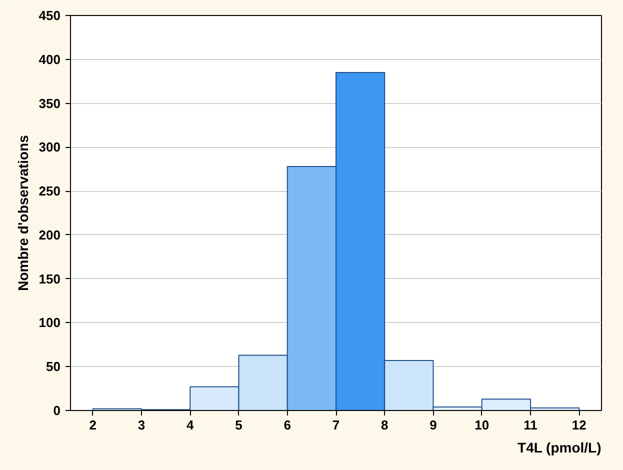  Describe the element at coordinates (49, 322) in the screenshot. I see `y-tick-label: 100` at that location.